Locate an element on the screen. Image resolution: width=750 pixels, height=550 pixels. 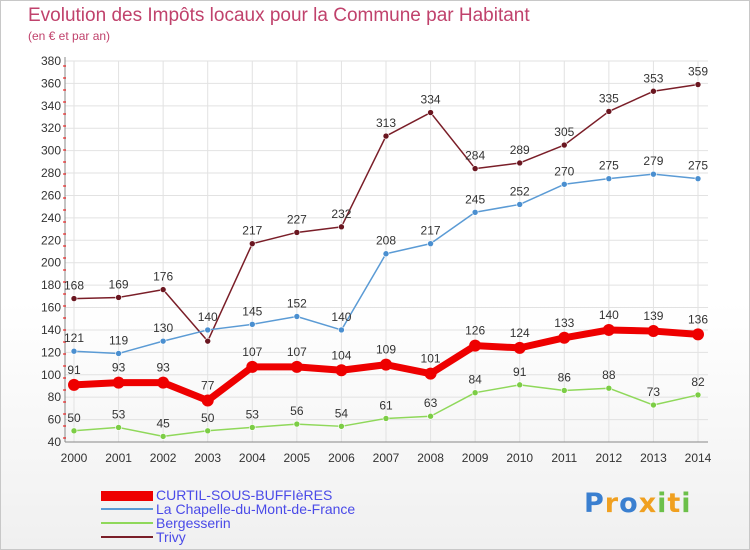
y-tick-label-360: 360 is located at coordinates (51, 83).